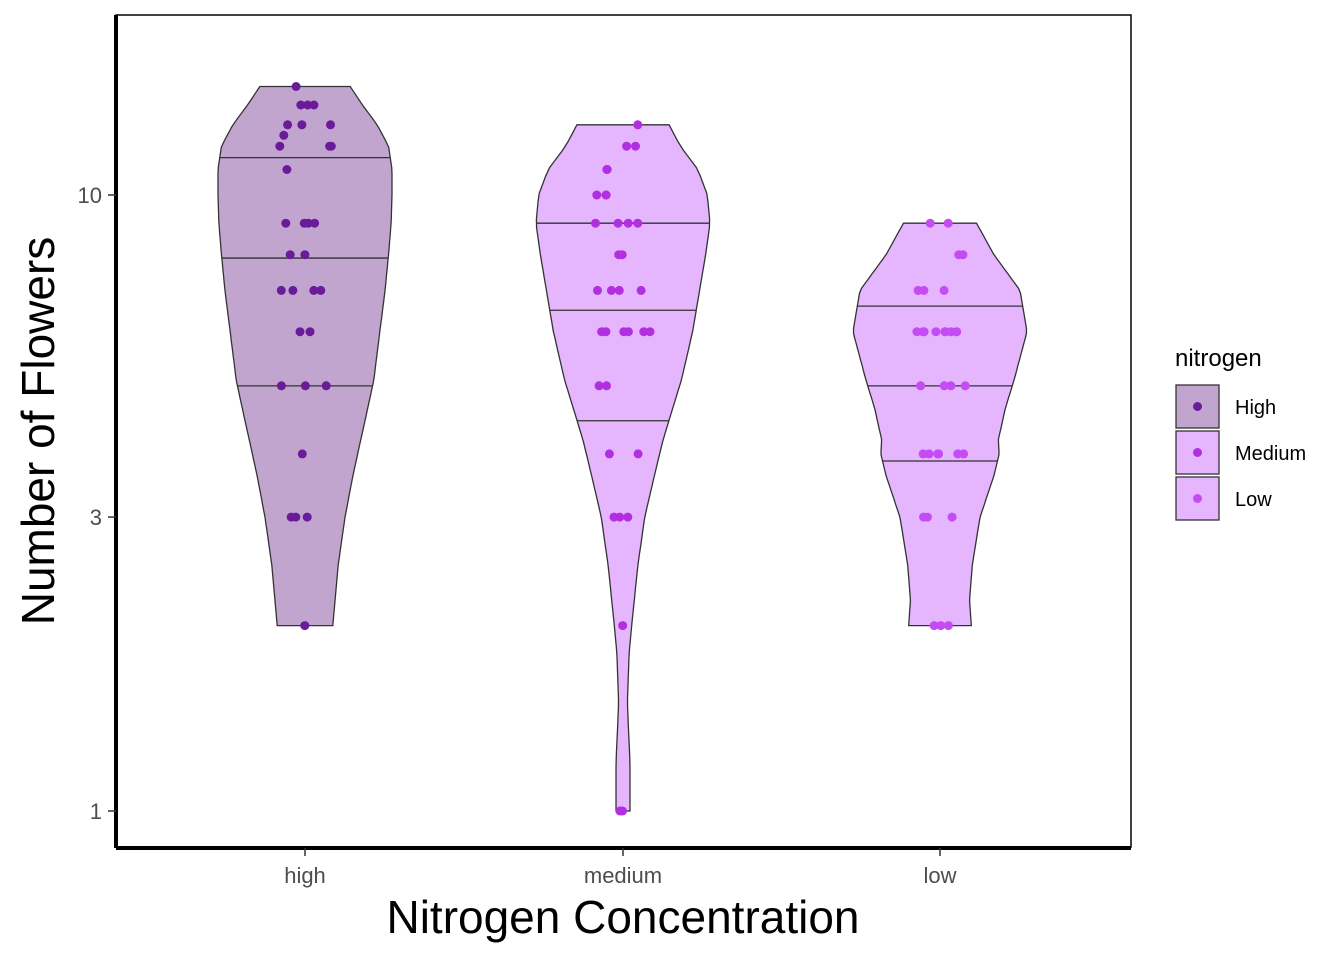  Describe the element at coordinates (38, 431) in the screenshot. I see `y-axis-title: Number of Flowers` at that location.